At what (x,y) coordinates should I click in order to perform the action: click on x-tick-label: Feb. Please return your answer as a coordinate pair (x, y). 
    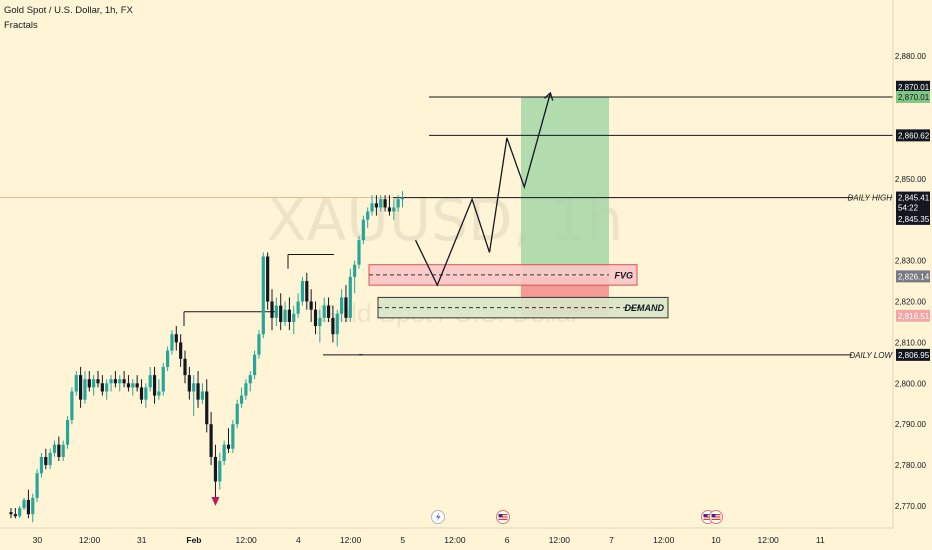
    Looking at the image, I should click on (193, 540).